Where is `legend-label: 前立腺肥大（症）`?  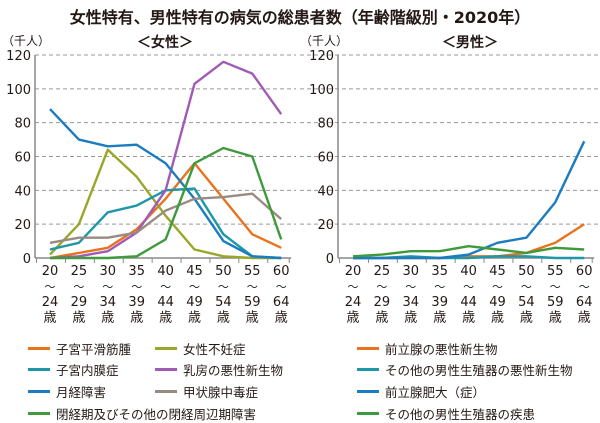
legend-label: 前立腺肥大（症） is located at coordinates (435, 392).